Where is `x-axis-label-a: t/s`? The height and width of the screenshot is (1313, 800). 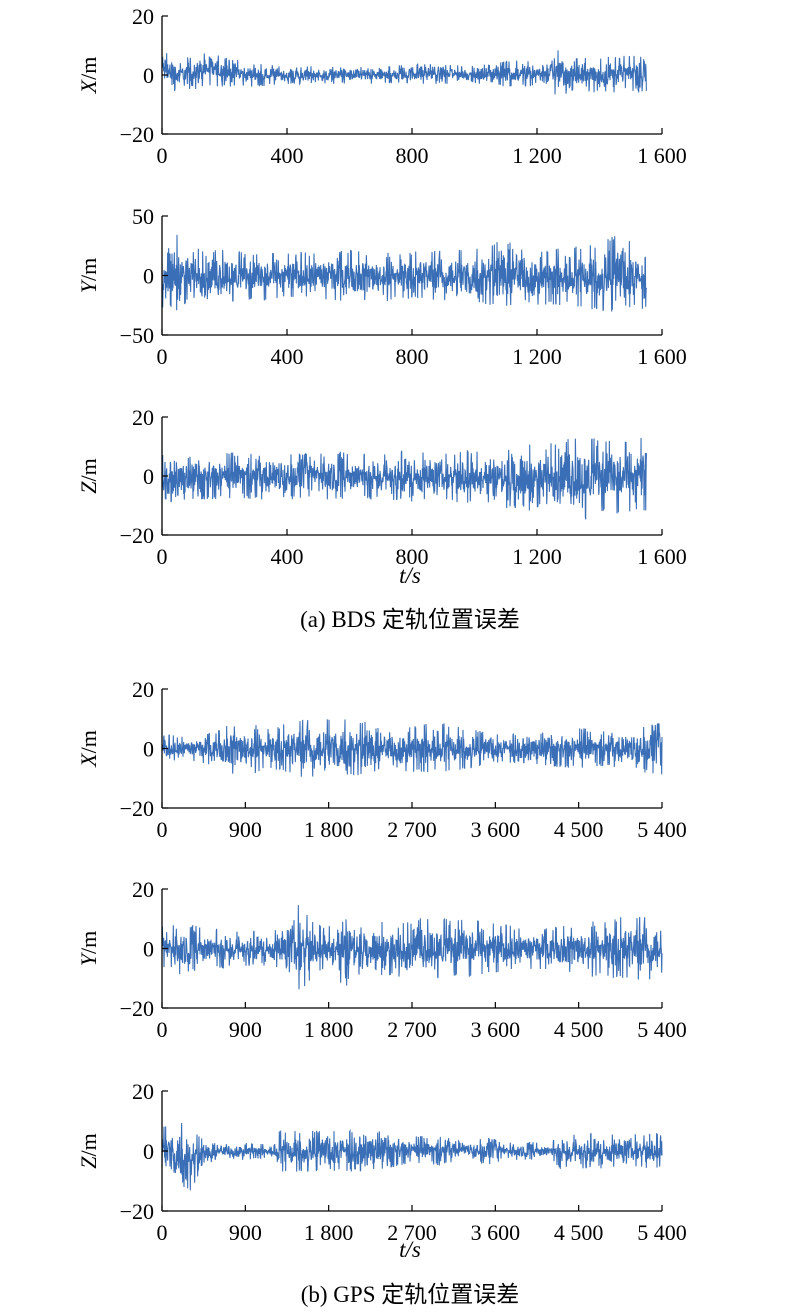 x-axis-label-a: t/s is located at coordinates (410, 575).